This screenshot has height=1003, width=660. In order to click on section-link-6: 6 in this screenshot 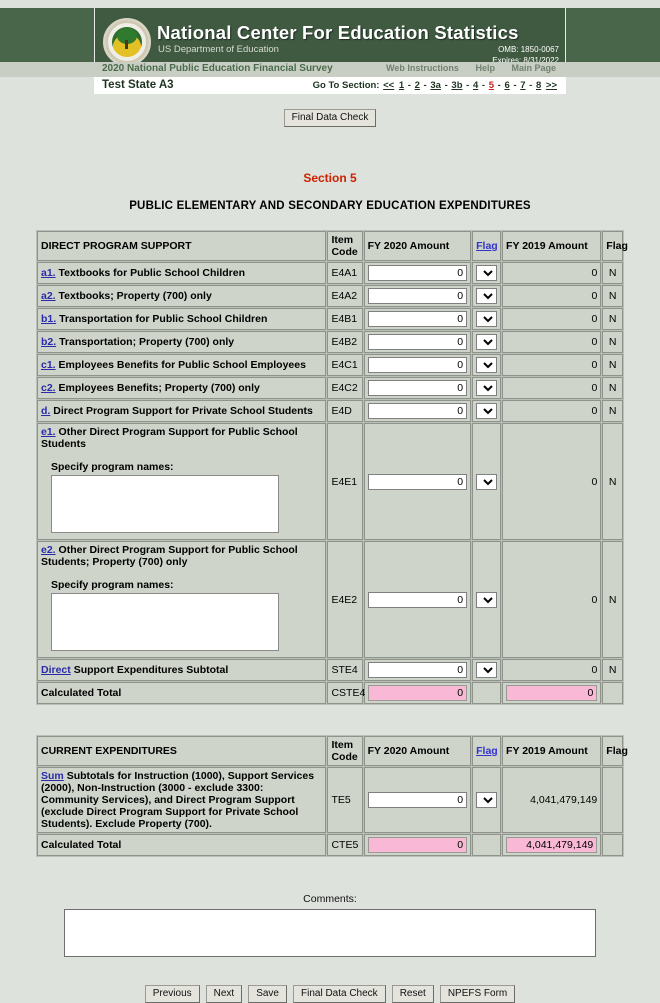, I will do `click(507, 85)`.